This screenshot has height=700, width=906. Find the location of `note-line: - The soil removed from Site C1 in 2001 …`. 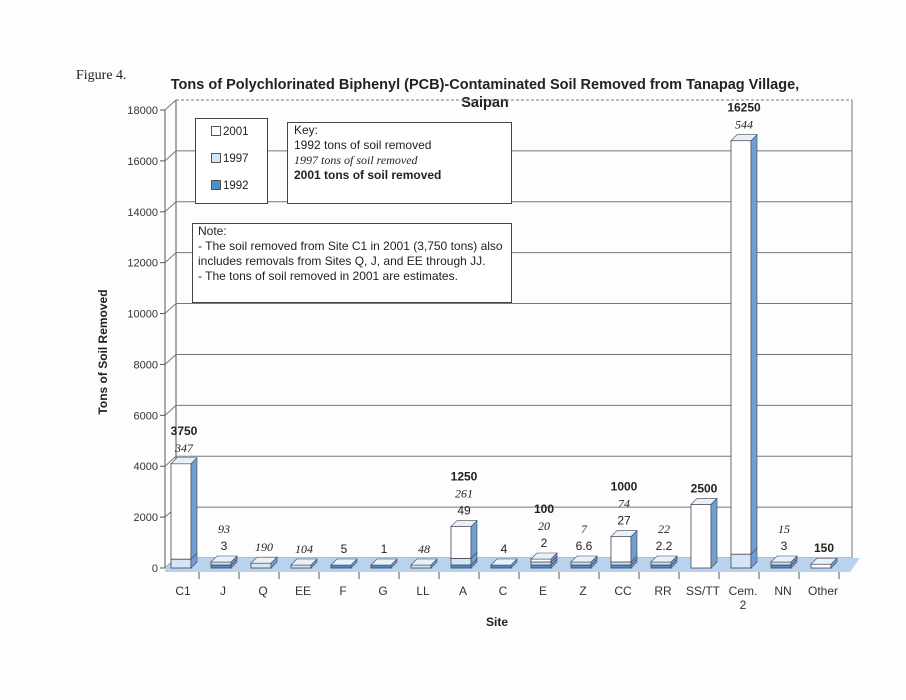

note-line: - The soil removed from Site C1 in 2001 … is located at coordinates (350, 246).